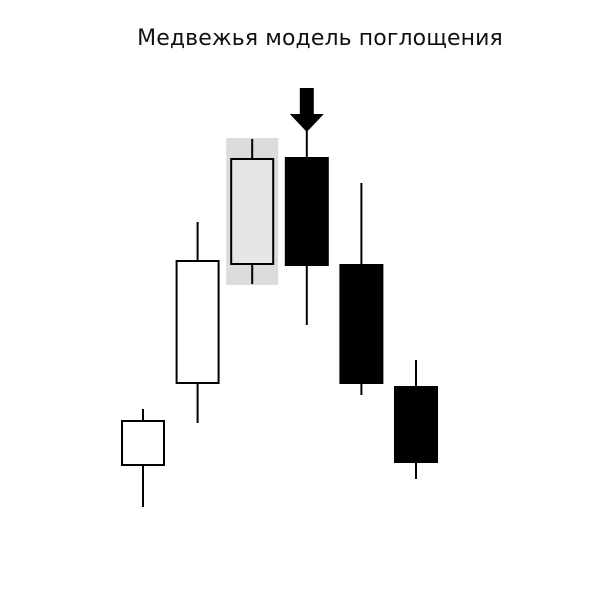  I want to click on down-arrow-icon, so click(306, 110).